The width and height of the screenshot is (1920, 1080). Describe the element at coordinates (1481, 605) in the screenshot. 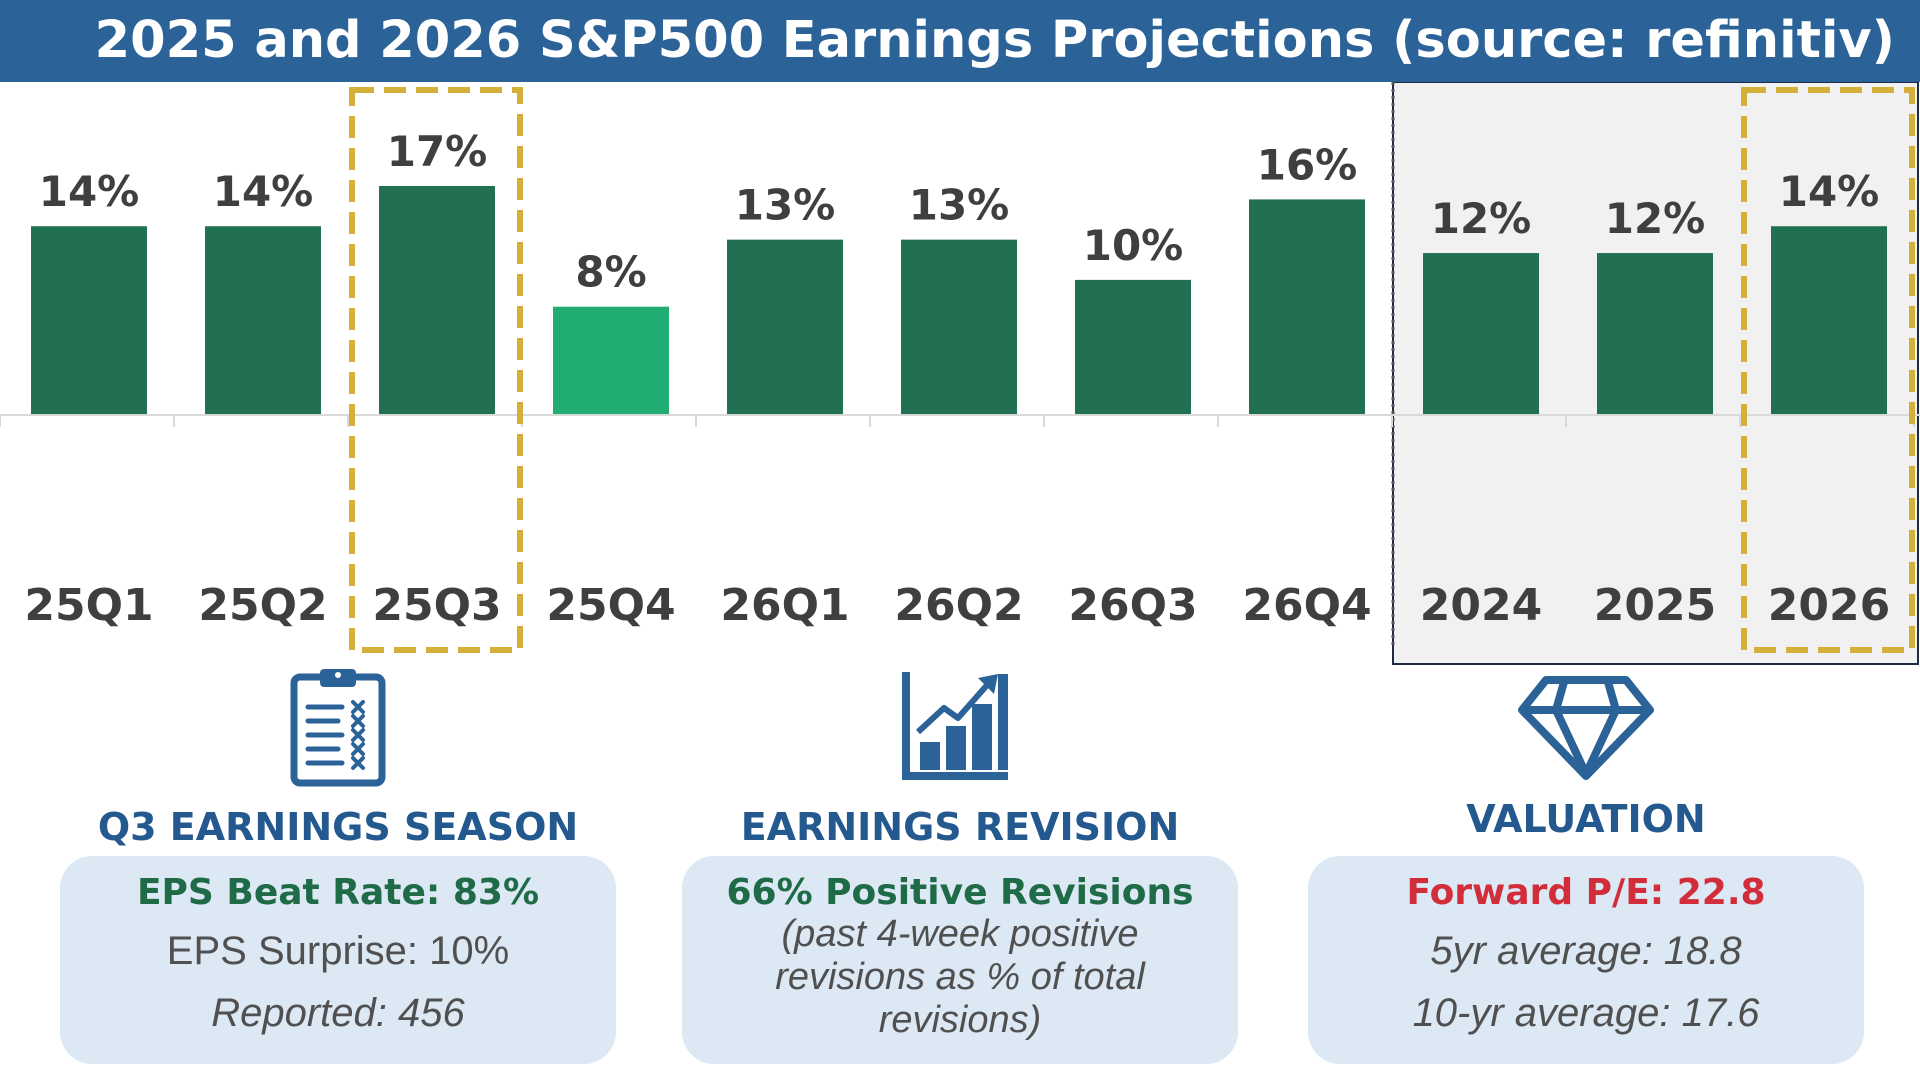

I see `tick-label-2024: 2024` at that location.